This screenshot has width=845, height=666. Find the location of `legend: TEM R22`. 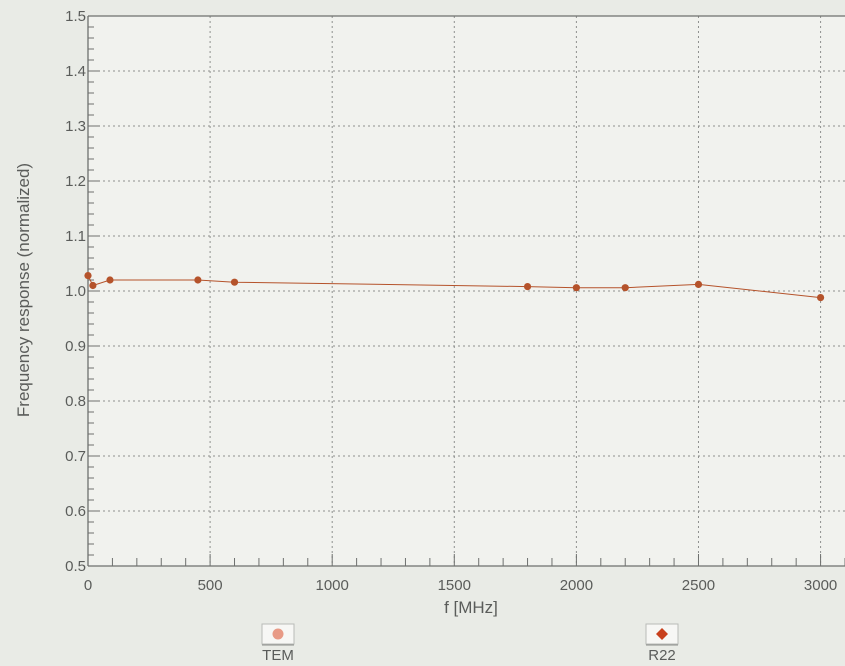

legend: TEM R22 is located at coordinates (470, 643).